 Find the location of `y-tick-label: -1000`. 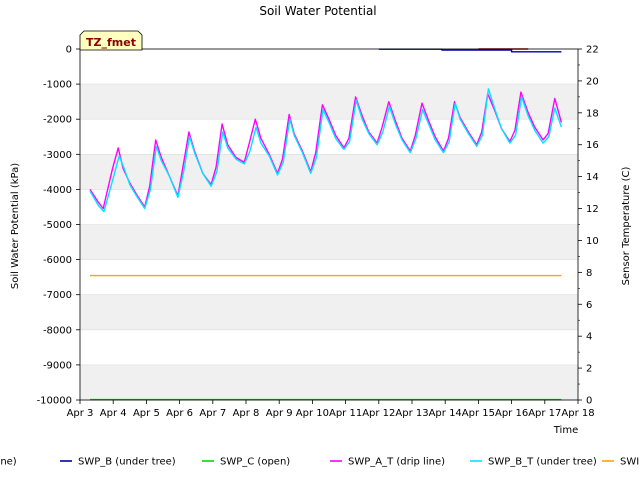

y-tick-label: -1000 is located at coordinates (57, 85).